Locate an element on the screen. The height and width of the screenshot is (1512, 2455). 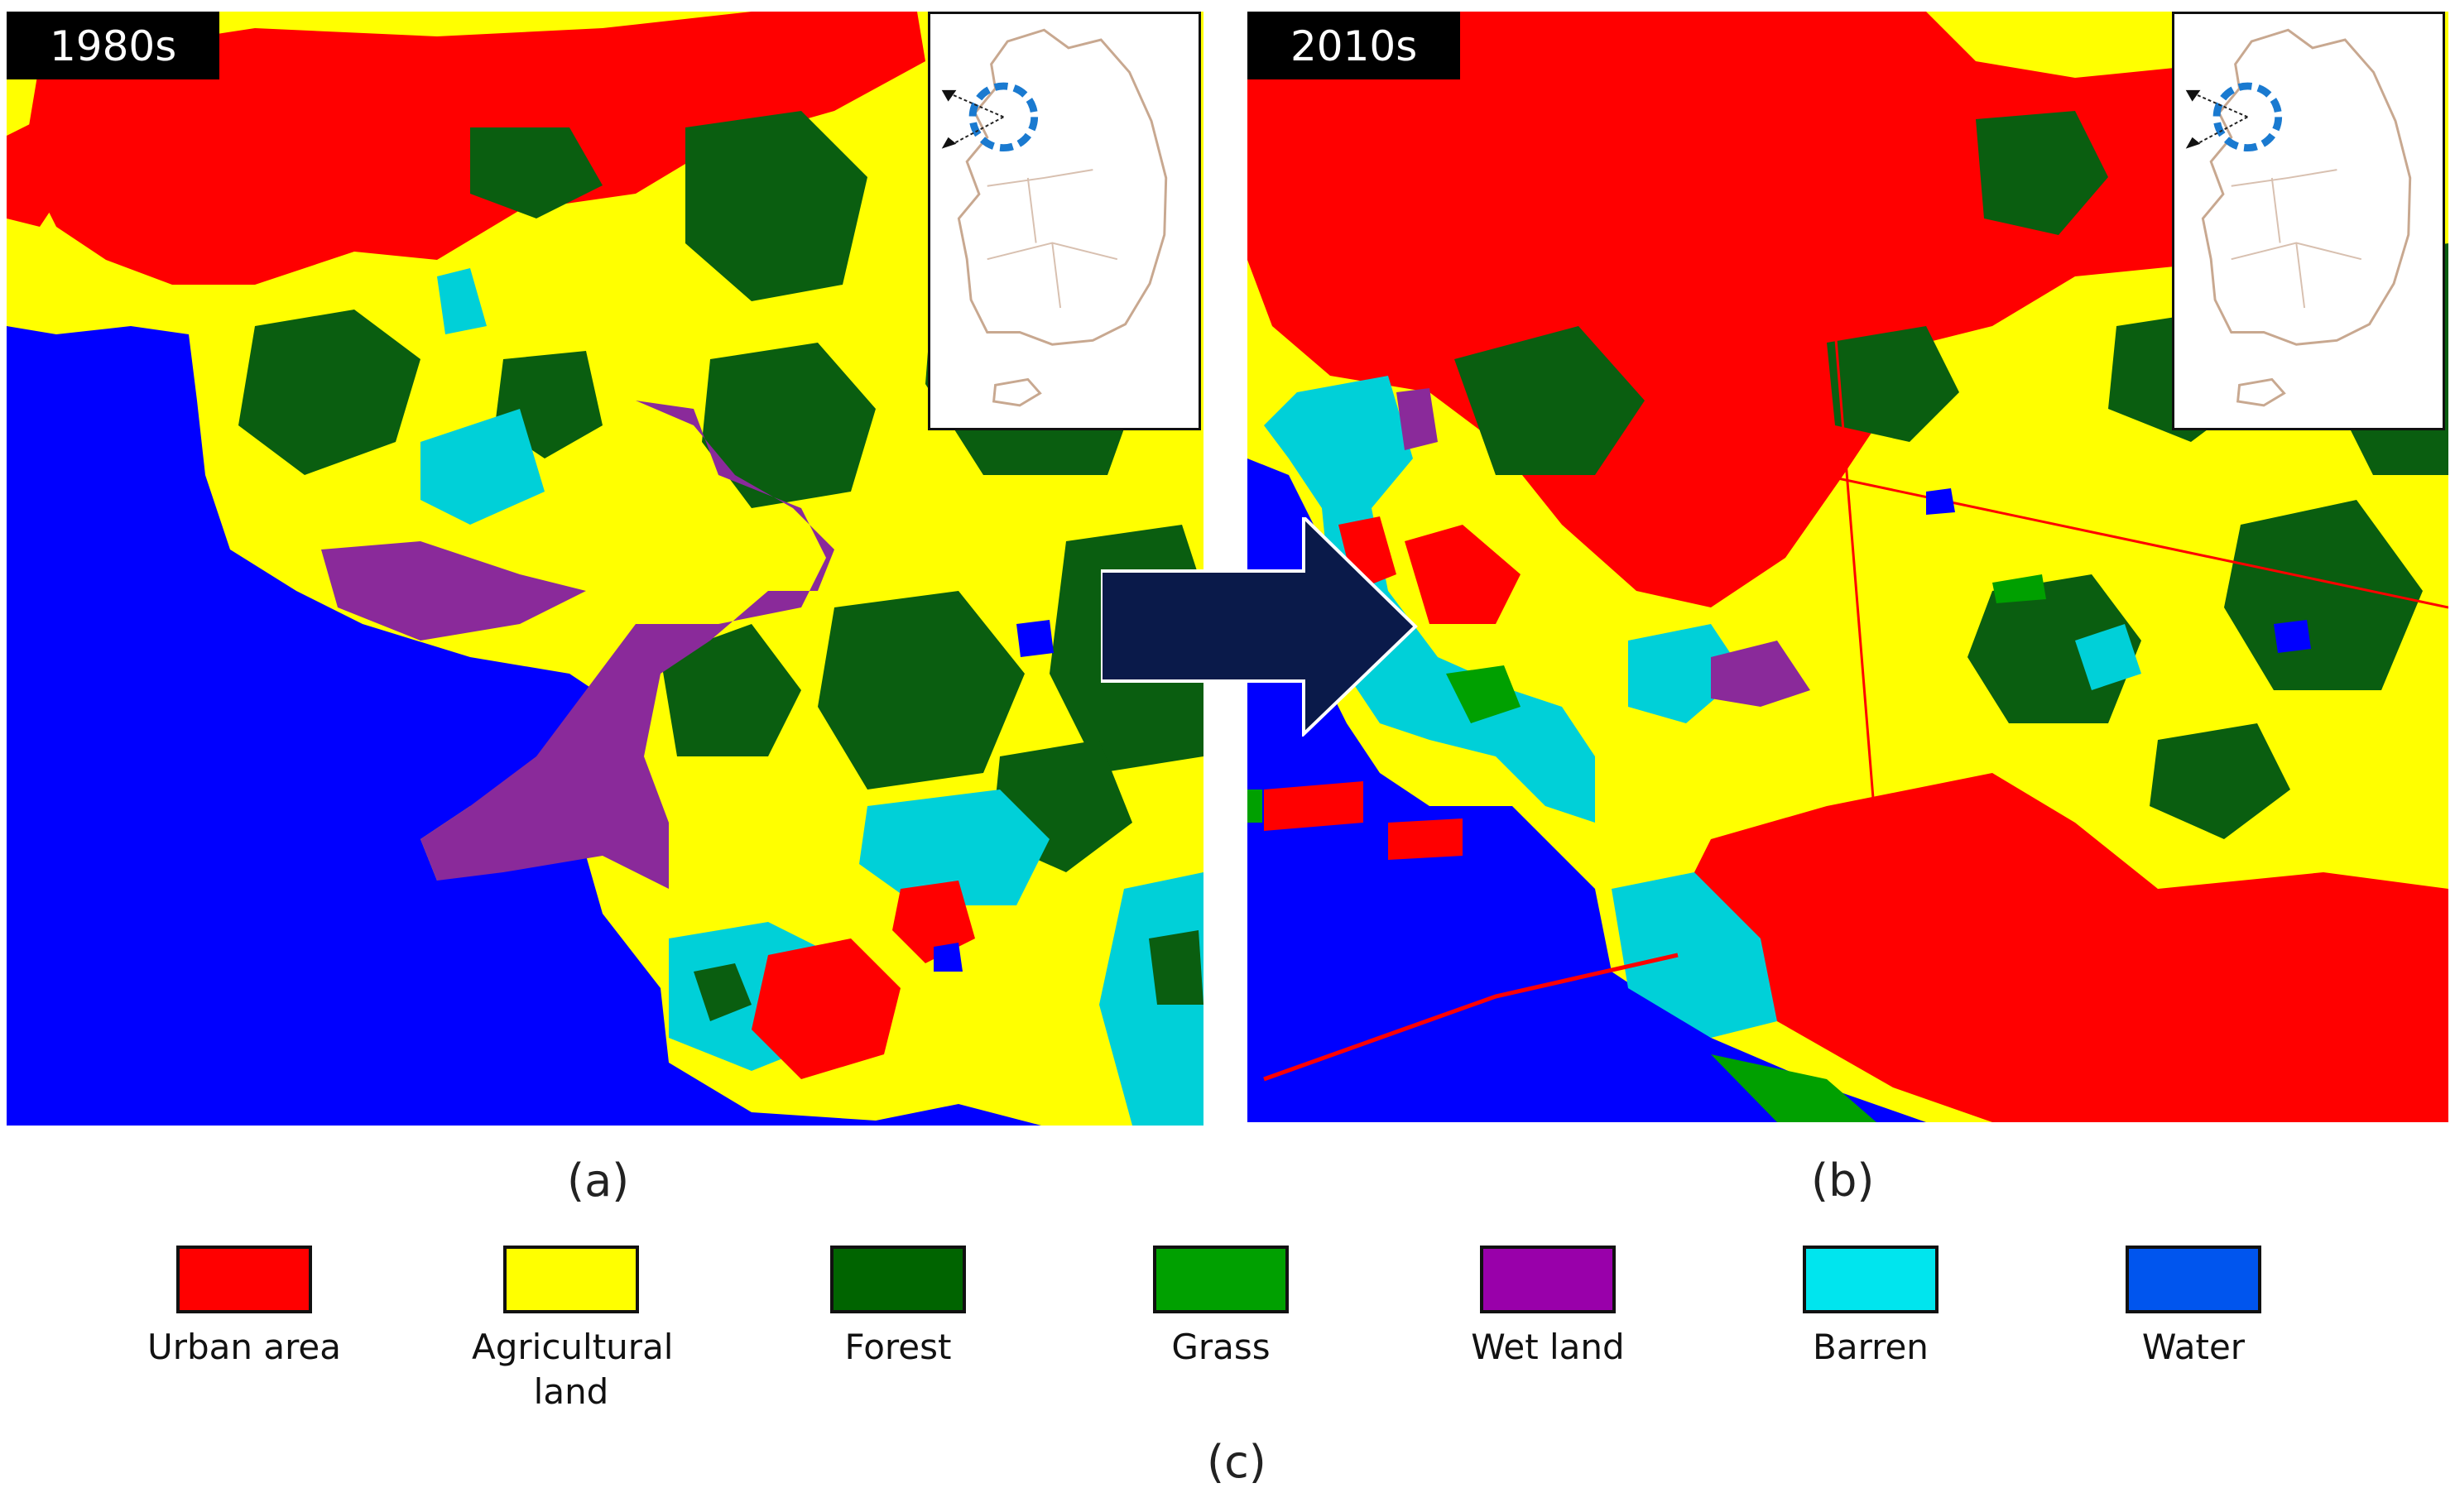
legend-label: Agricultural land is located at coordinates (573, 1369).